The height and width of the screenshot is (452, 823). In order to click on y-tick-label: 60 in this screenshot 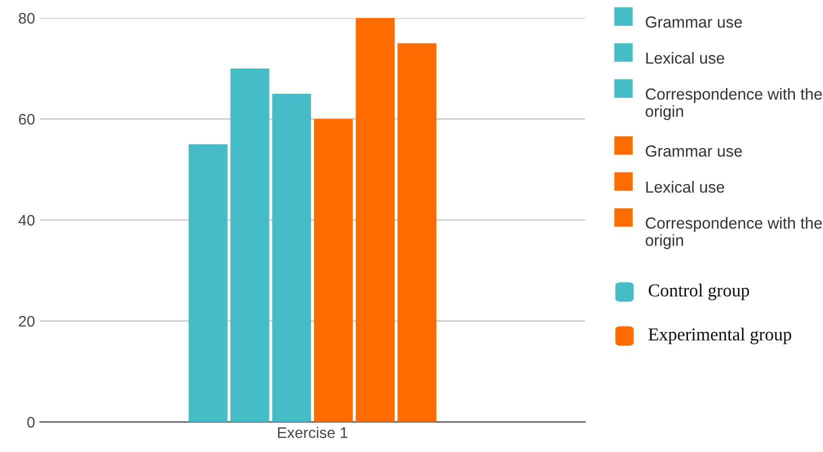, I will do `click(26, 119)`.